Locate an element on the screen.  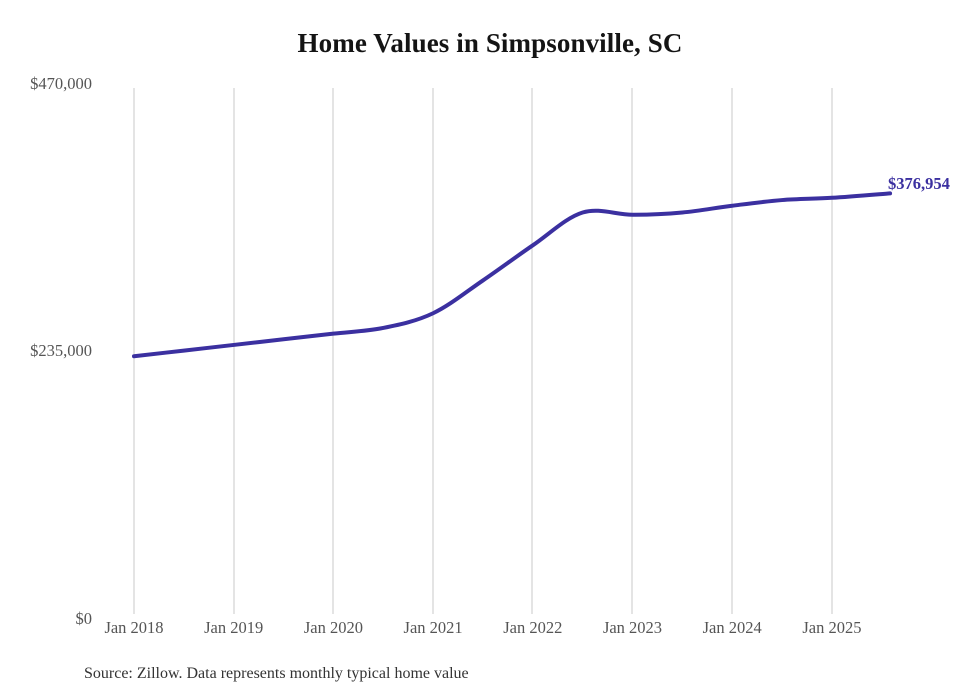
y-axis-tick-top: $470,000 is located at coordinates (61, 83).